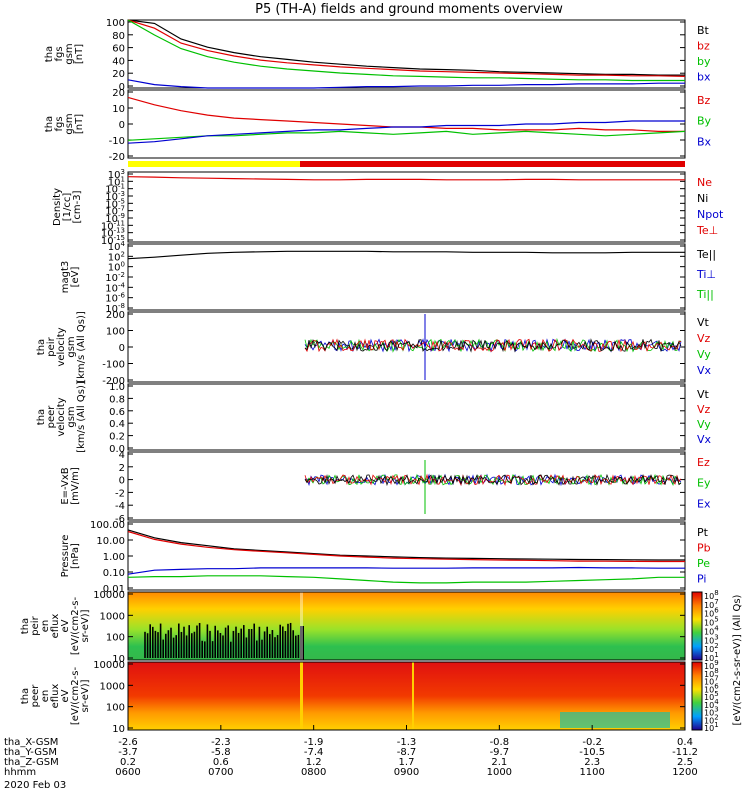 Image resolution: width=750 pixels, height=804 pixels. I want to click on legend-ti||: Ti||, so click(705, 294).